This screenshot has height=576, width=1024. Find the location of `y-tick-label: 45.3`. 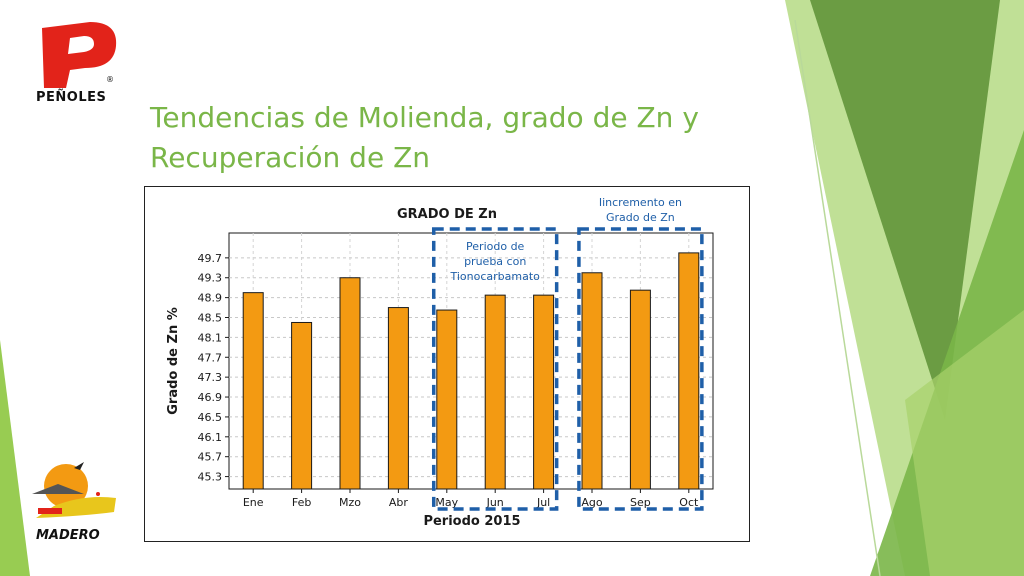

y-tick-label: 45.3 is located at coordinates (210, 477).